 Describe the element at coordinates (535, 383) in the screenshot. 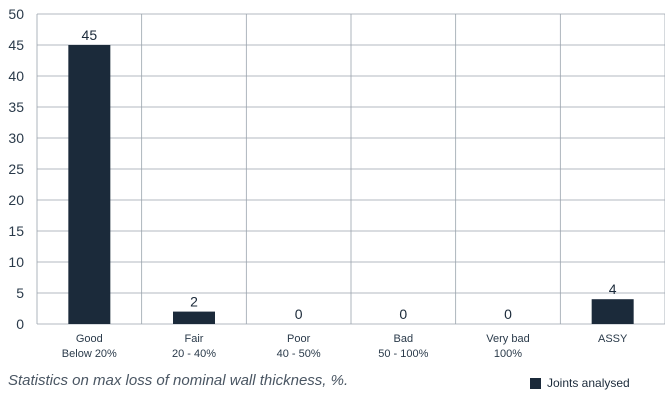

I see `legend-swatch` at that location.